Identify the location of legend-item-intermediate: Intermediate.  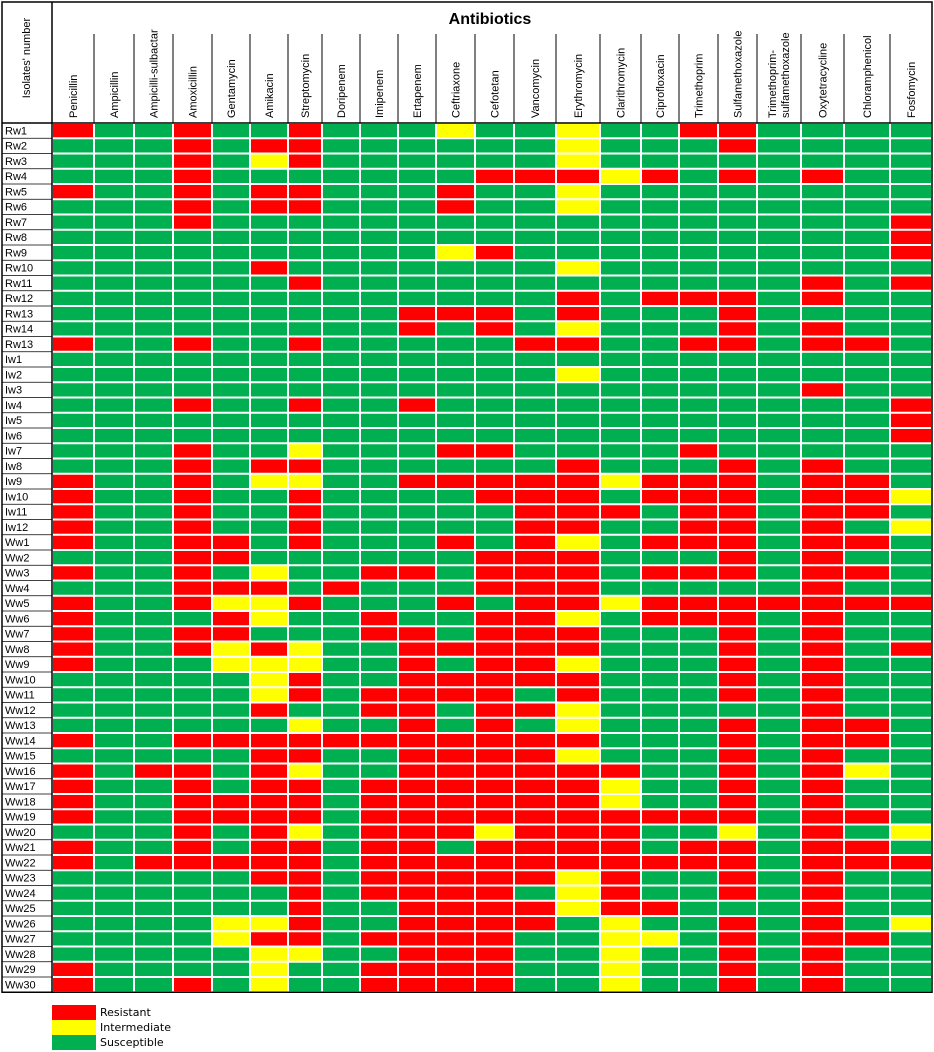
(111, 1027).